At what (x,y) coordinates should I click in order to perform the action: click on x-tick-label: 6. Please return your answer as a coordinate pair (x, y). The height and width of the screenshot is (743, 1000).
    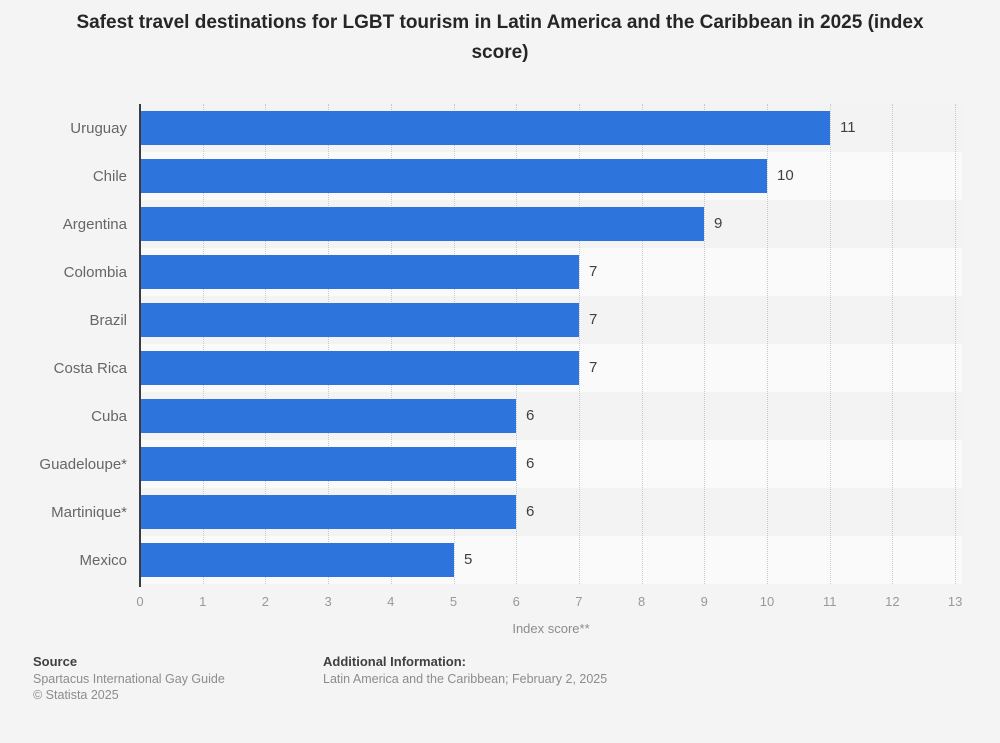
    Looking at the image, I should click on (516, 601).